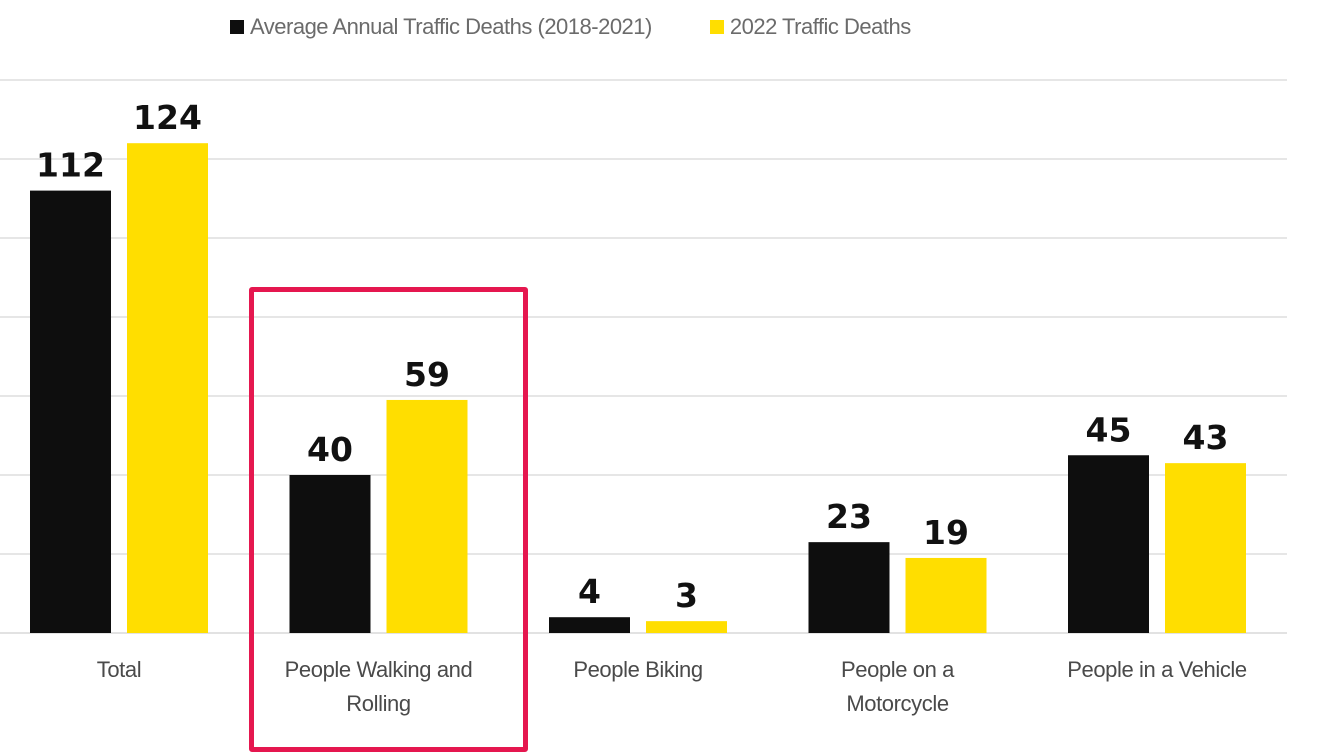 Image resolution: width=1320 pixels, height=756 pixels. What do you see at coordinates (167, 117) in the screenshot?
I see `data-label: 124` at bounding box center [167, 117].